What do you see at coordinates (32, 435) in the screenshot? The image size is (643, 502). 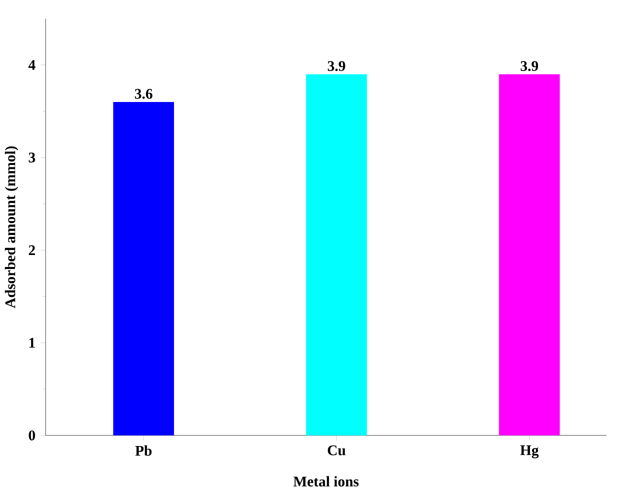 I see `y-tick-label: 0` at bounding box center [32, 435].